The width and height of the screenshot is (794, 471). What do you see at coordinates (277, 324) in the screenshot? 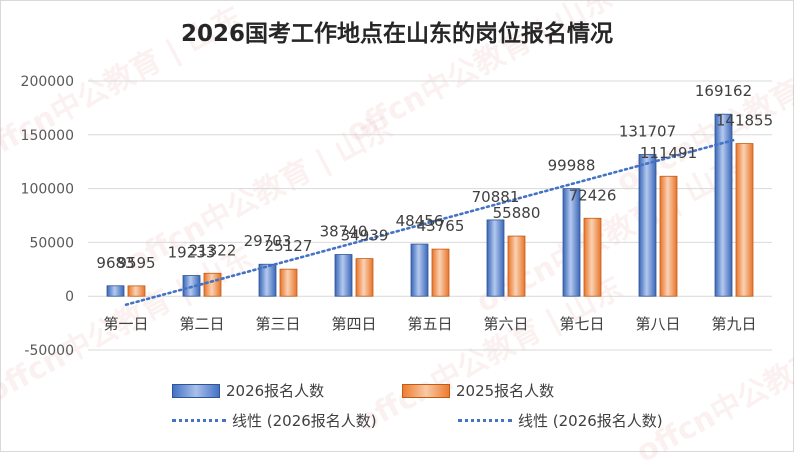
I see `x-tick-label: 第三日` at bounding box center [277, 324].